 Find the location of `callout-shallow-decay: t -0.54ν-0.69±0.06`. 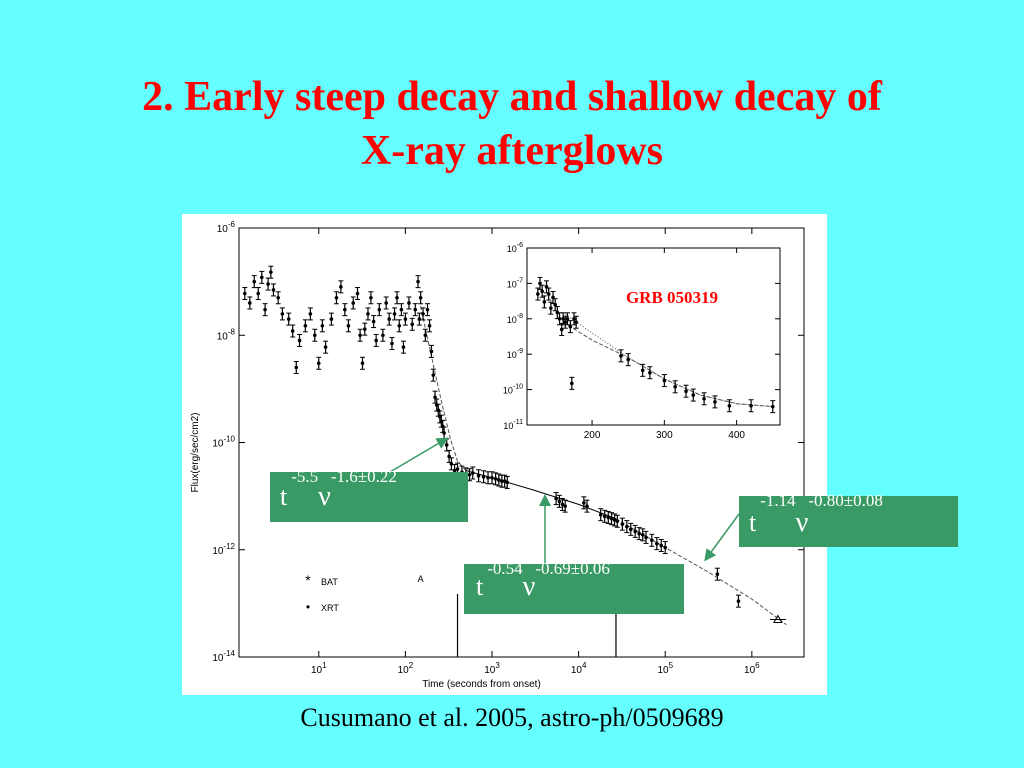

callout-shallow-decay: t -0.54ν-0.69±0.06 is located at coordinates (574, 587).